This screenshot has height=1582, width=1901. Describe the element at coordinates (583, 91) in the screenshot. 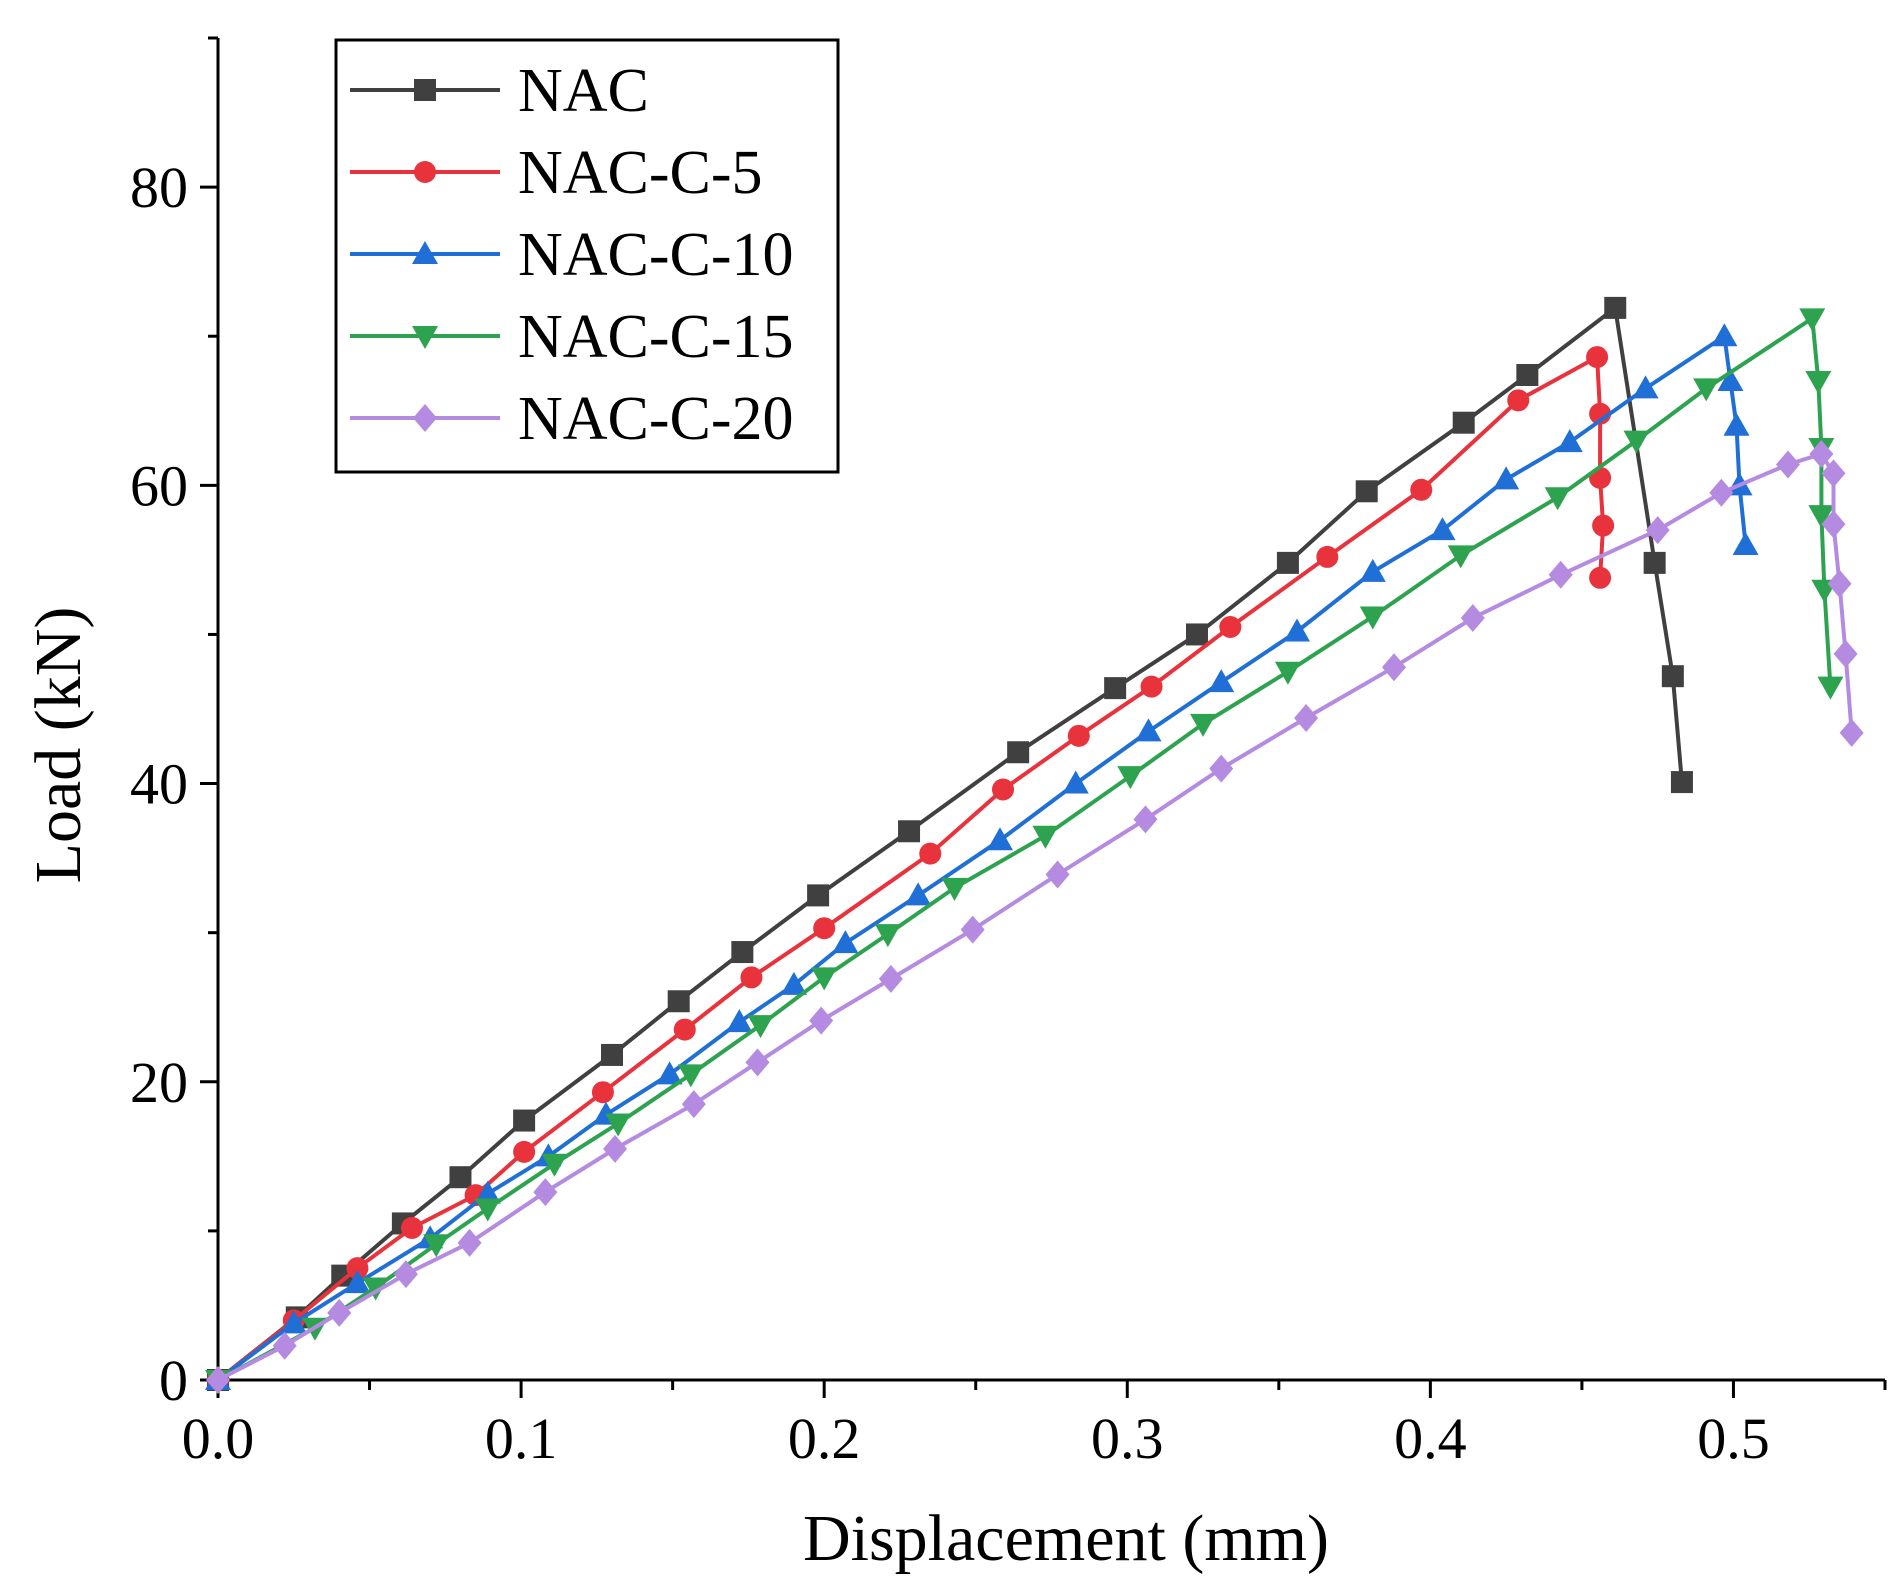

I see `legend-label: NAC` at that location.